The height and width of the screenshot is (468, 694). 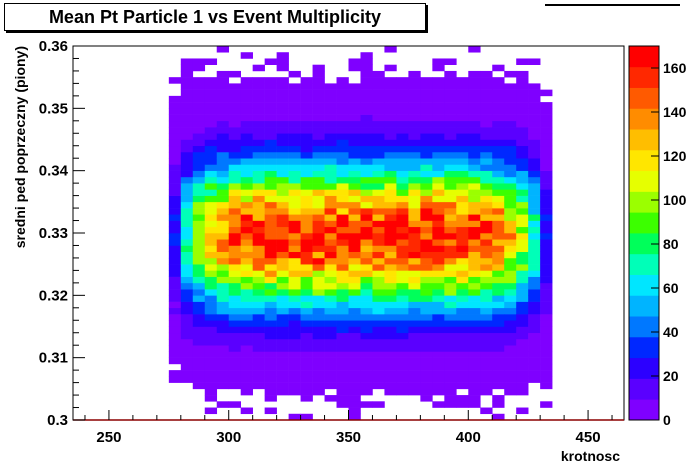 What do you see at coordinates (667, 420) in the screenshot?
I see `color-scale-label: 0` at bounding box center [667, 420].